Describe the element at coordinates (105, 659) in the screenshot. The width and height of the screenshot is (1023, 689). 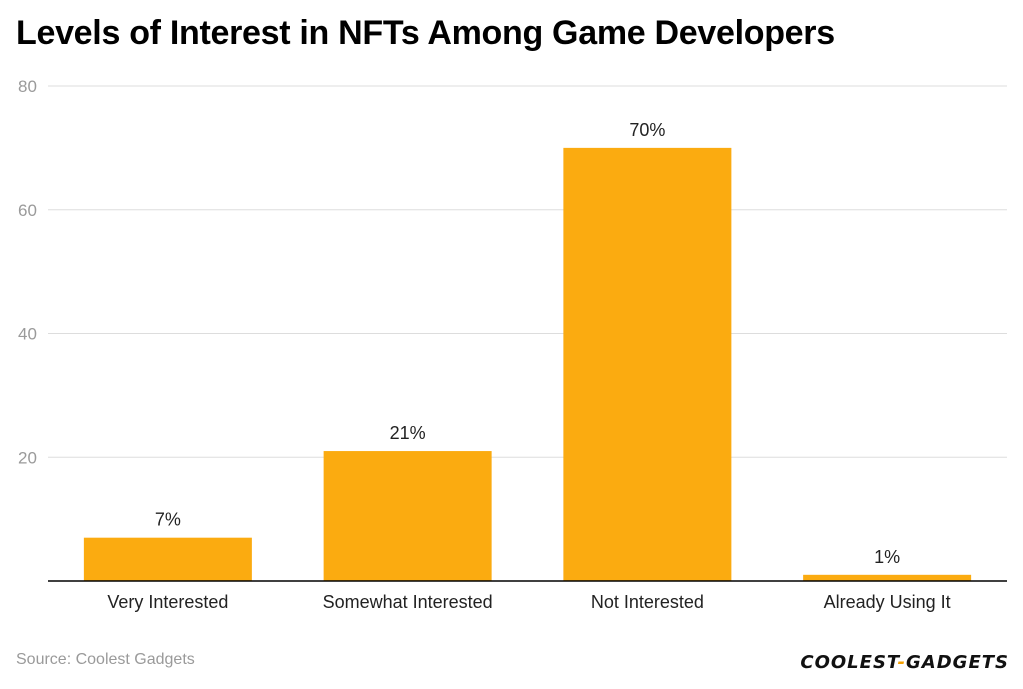
I see `source-note: Source: Coolest Gadgets` at that location.